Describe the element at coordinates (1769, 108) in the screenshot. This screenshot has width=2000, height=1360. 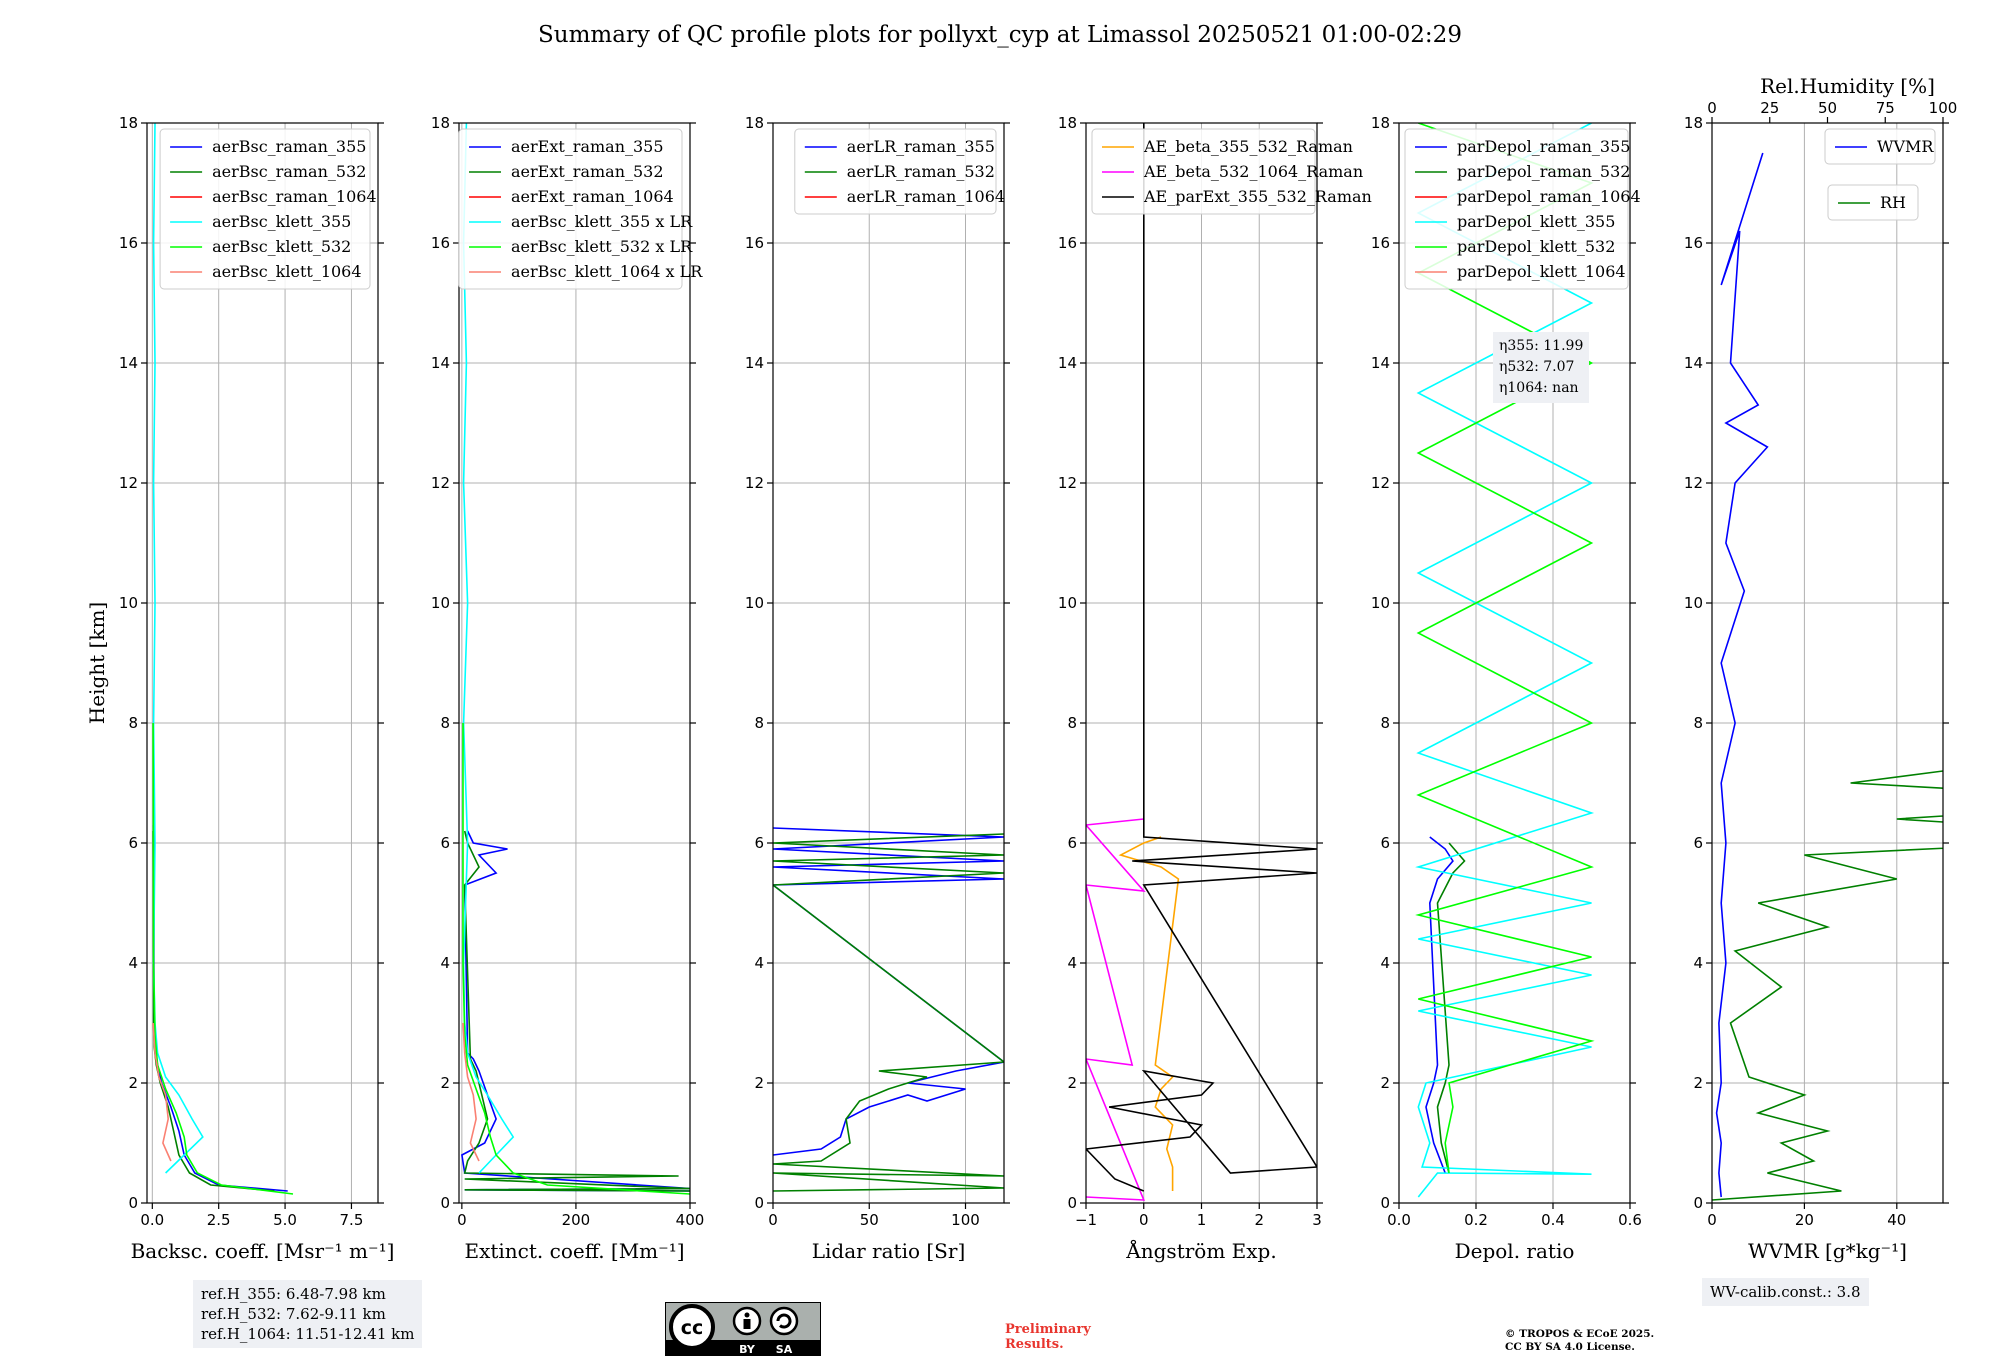
I see `top-x-tick-label: 25` at that location.